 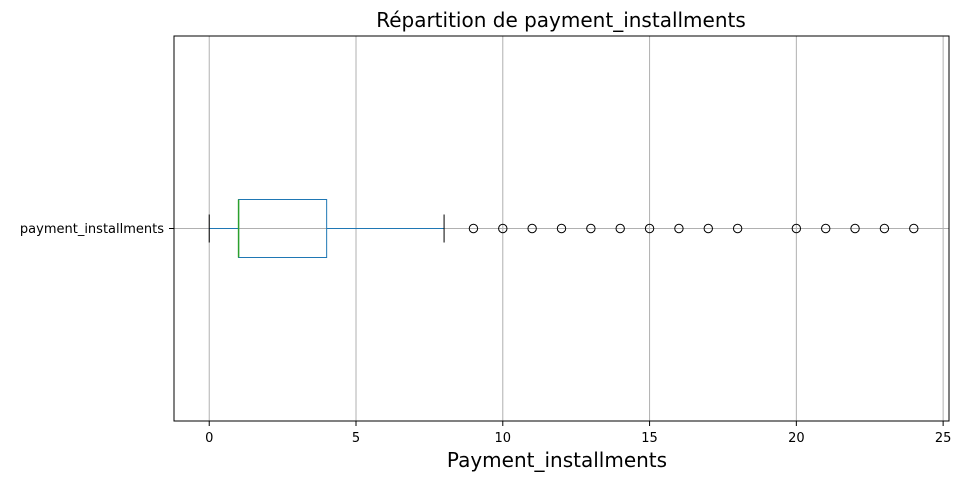 I want to click on x-tick-label: 15, so click(x=649, y=438).